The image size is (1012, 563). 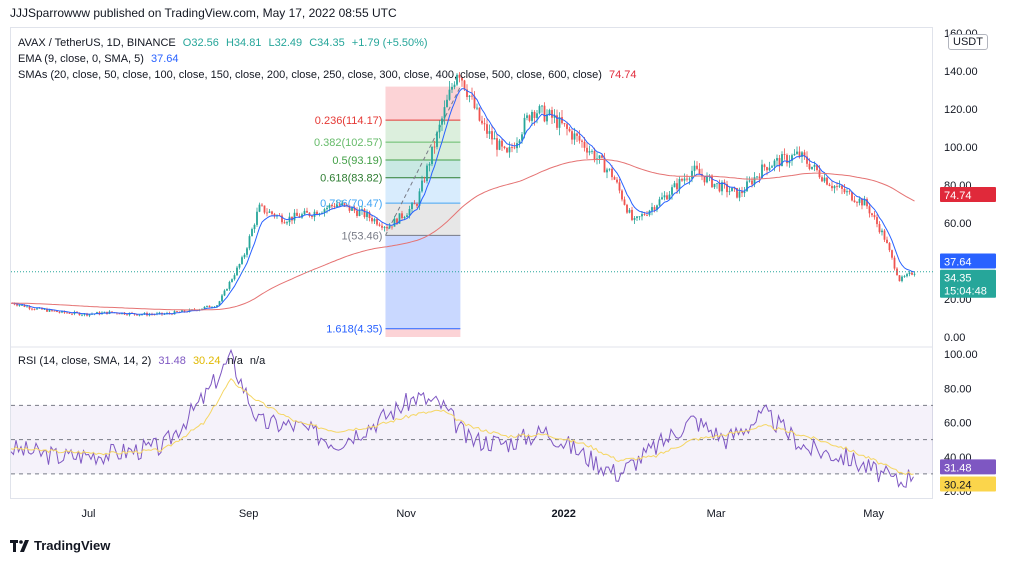 I want to click on rsi-ma-badge-text: 30.24, so click(x=958, y=485).